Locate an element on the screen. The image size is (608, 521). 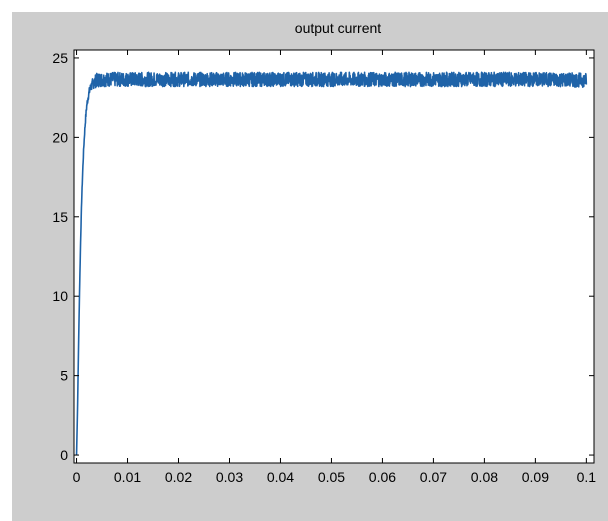
y-tick-label: 10 is located at coordinates (60, 296).